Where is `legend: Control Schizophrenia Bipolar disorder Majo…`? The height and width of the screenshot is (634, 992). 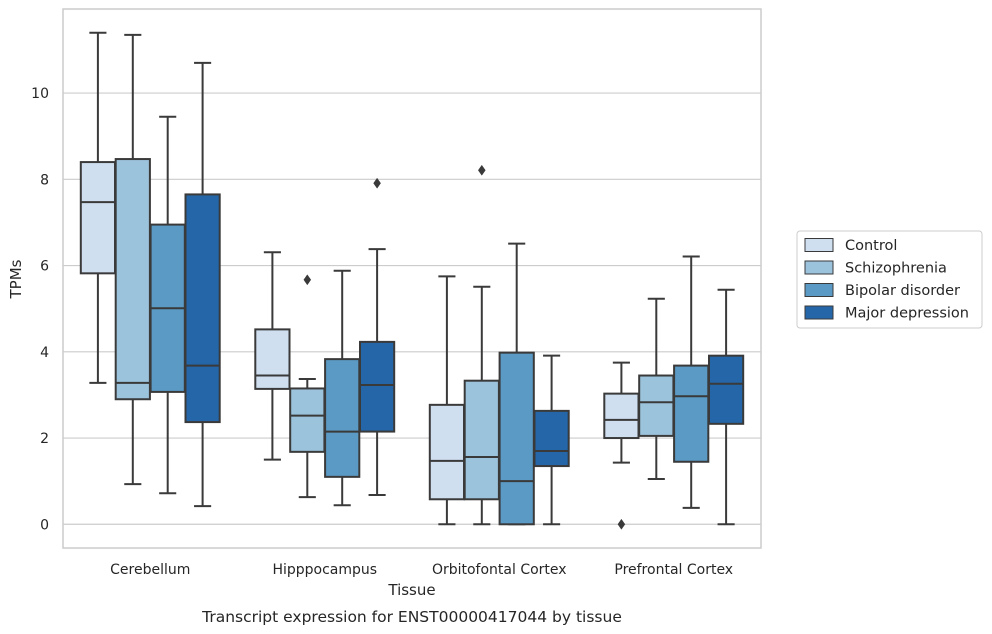
legend: Control Schizophrenia Bipolar disorder Majo… is located at coordinates (889, 279).